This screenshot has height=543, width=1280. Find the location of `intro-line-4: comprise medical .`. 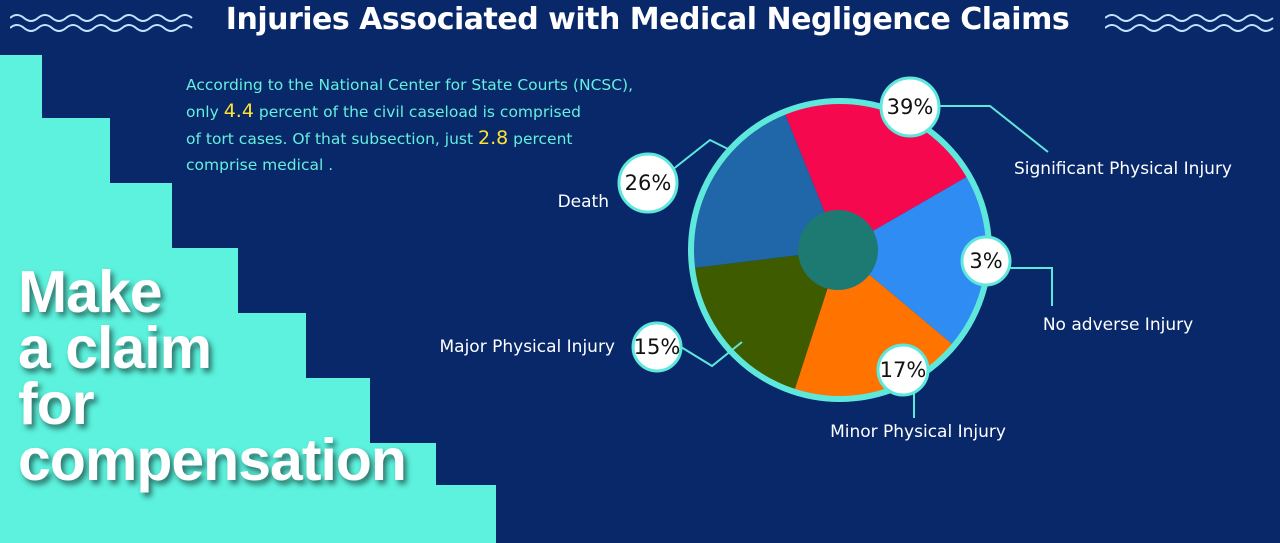

intro-line-4: comprise medical . is located at coordinates (260, 165).